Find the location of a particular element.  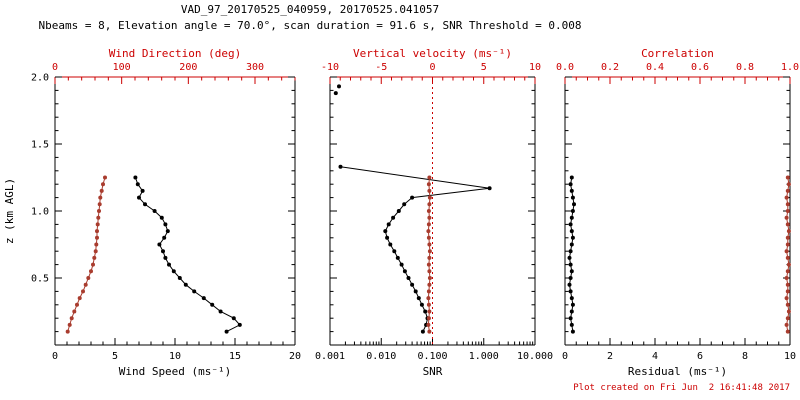

plot-title: VAD_97_20170525_040959, 20170525.041057 is located at coordinates (310, 9).